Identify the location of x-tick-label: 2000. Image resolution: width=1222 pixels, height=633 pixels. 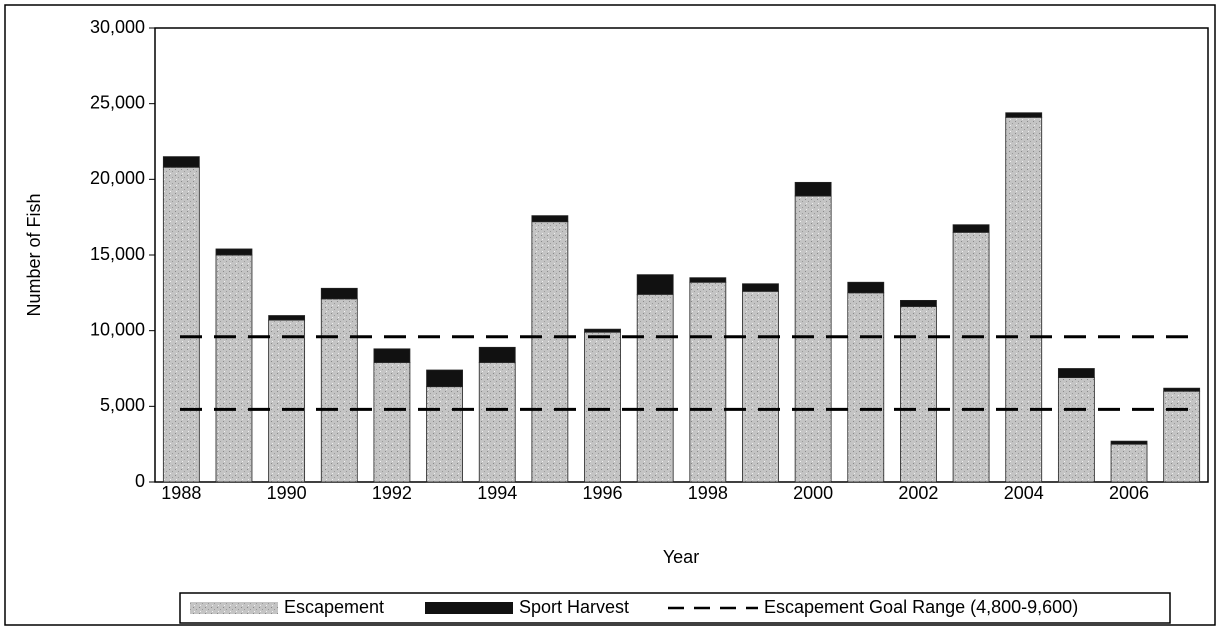
(813, 493).